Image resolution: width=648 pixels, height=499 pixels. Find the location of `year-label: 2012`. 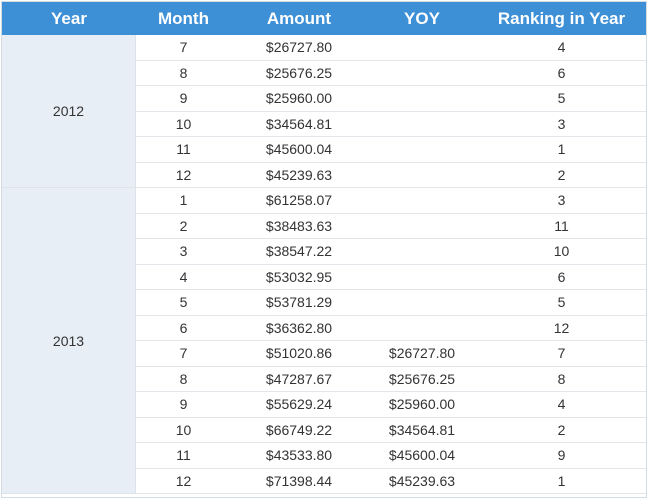

year-label: 2012 is located at coordinates (68, 111).